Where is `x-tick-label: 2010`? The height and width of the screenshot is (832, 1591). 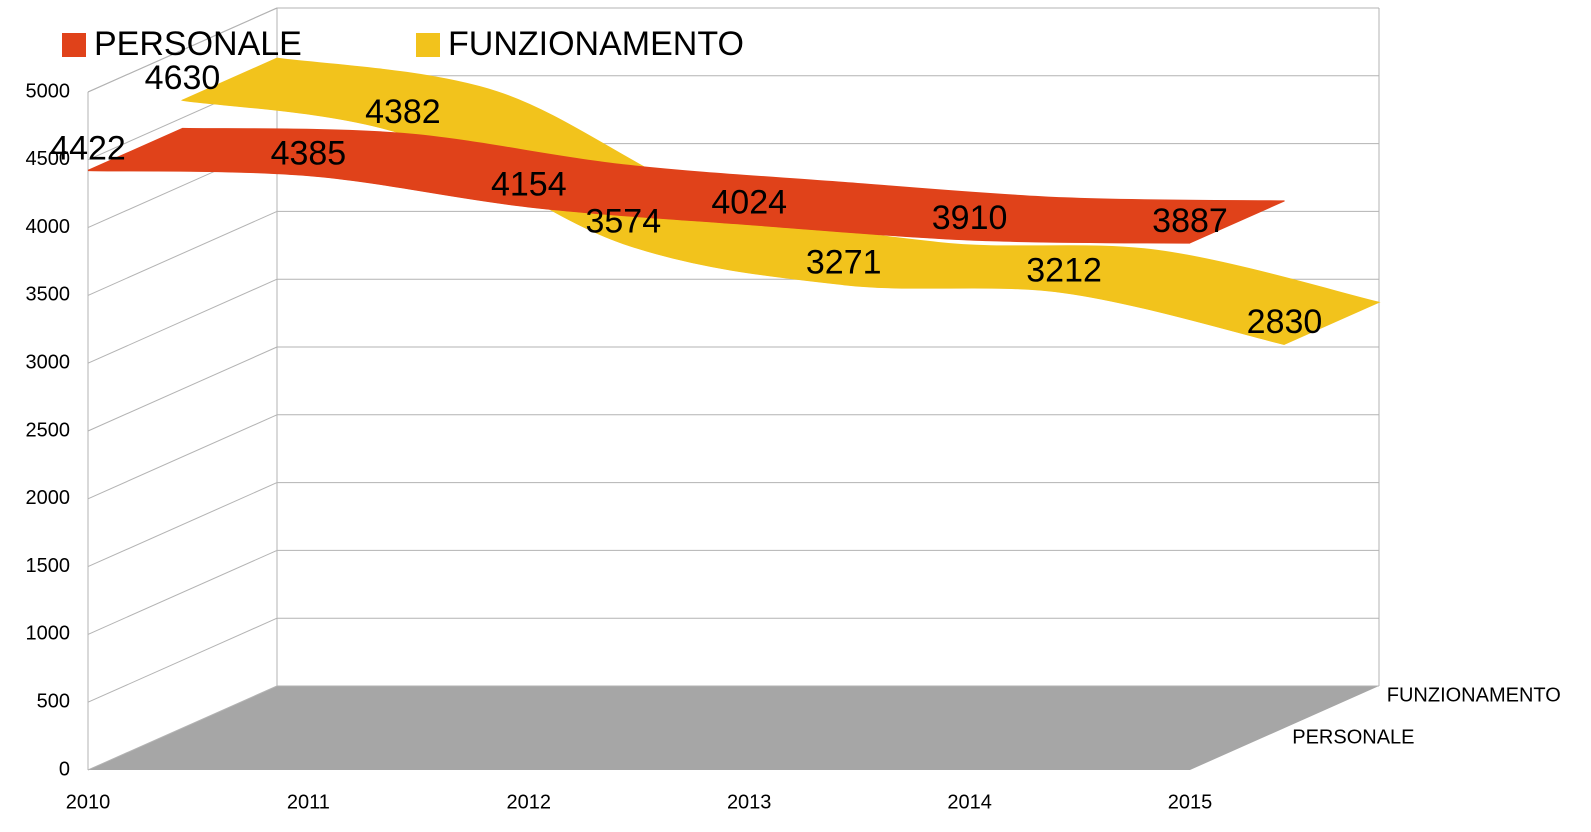 x-tick-label: 2010 is located at coordinates (88, 802).